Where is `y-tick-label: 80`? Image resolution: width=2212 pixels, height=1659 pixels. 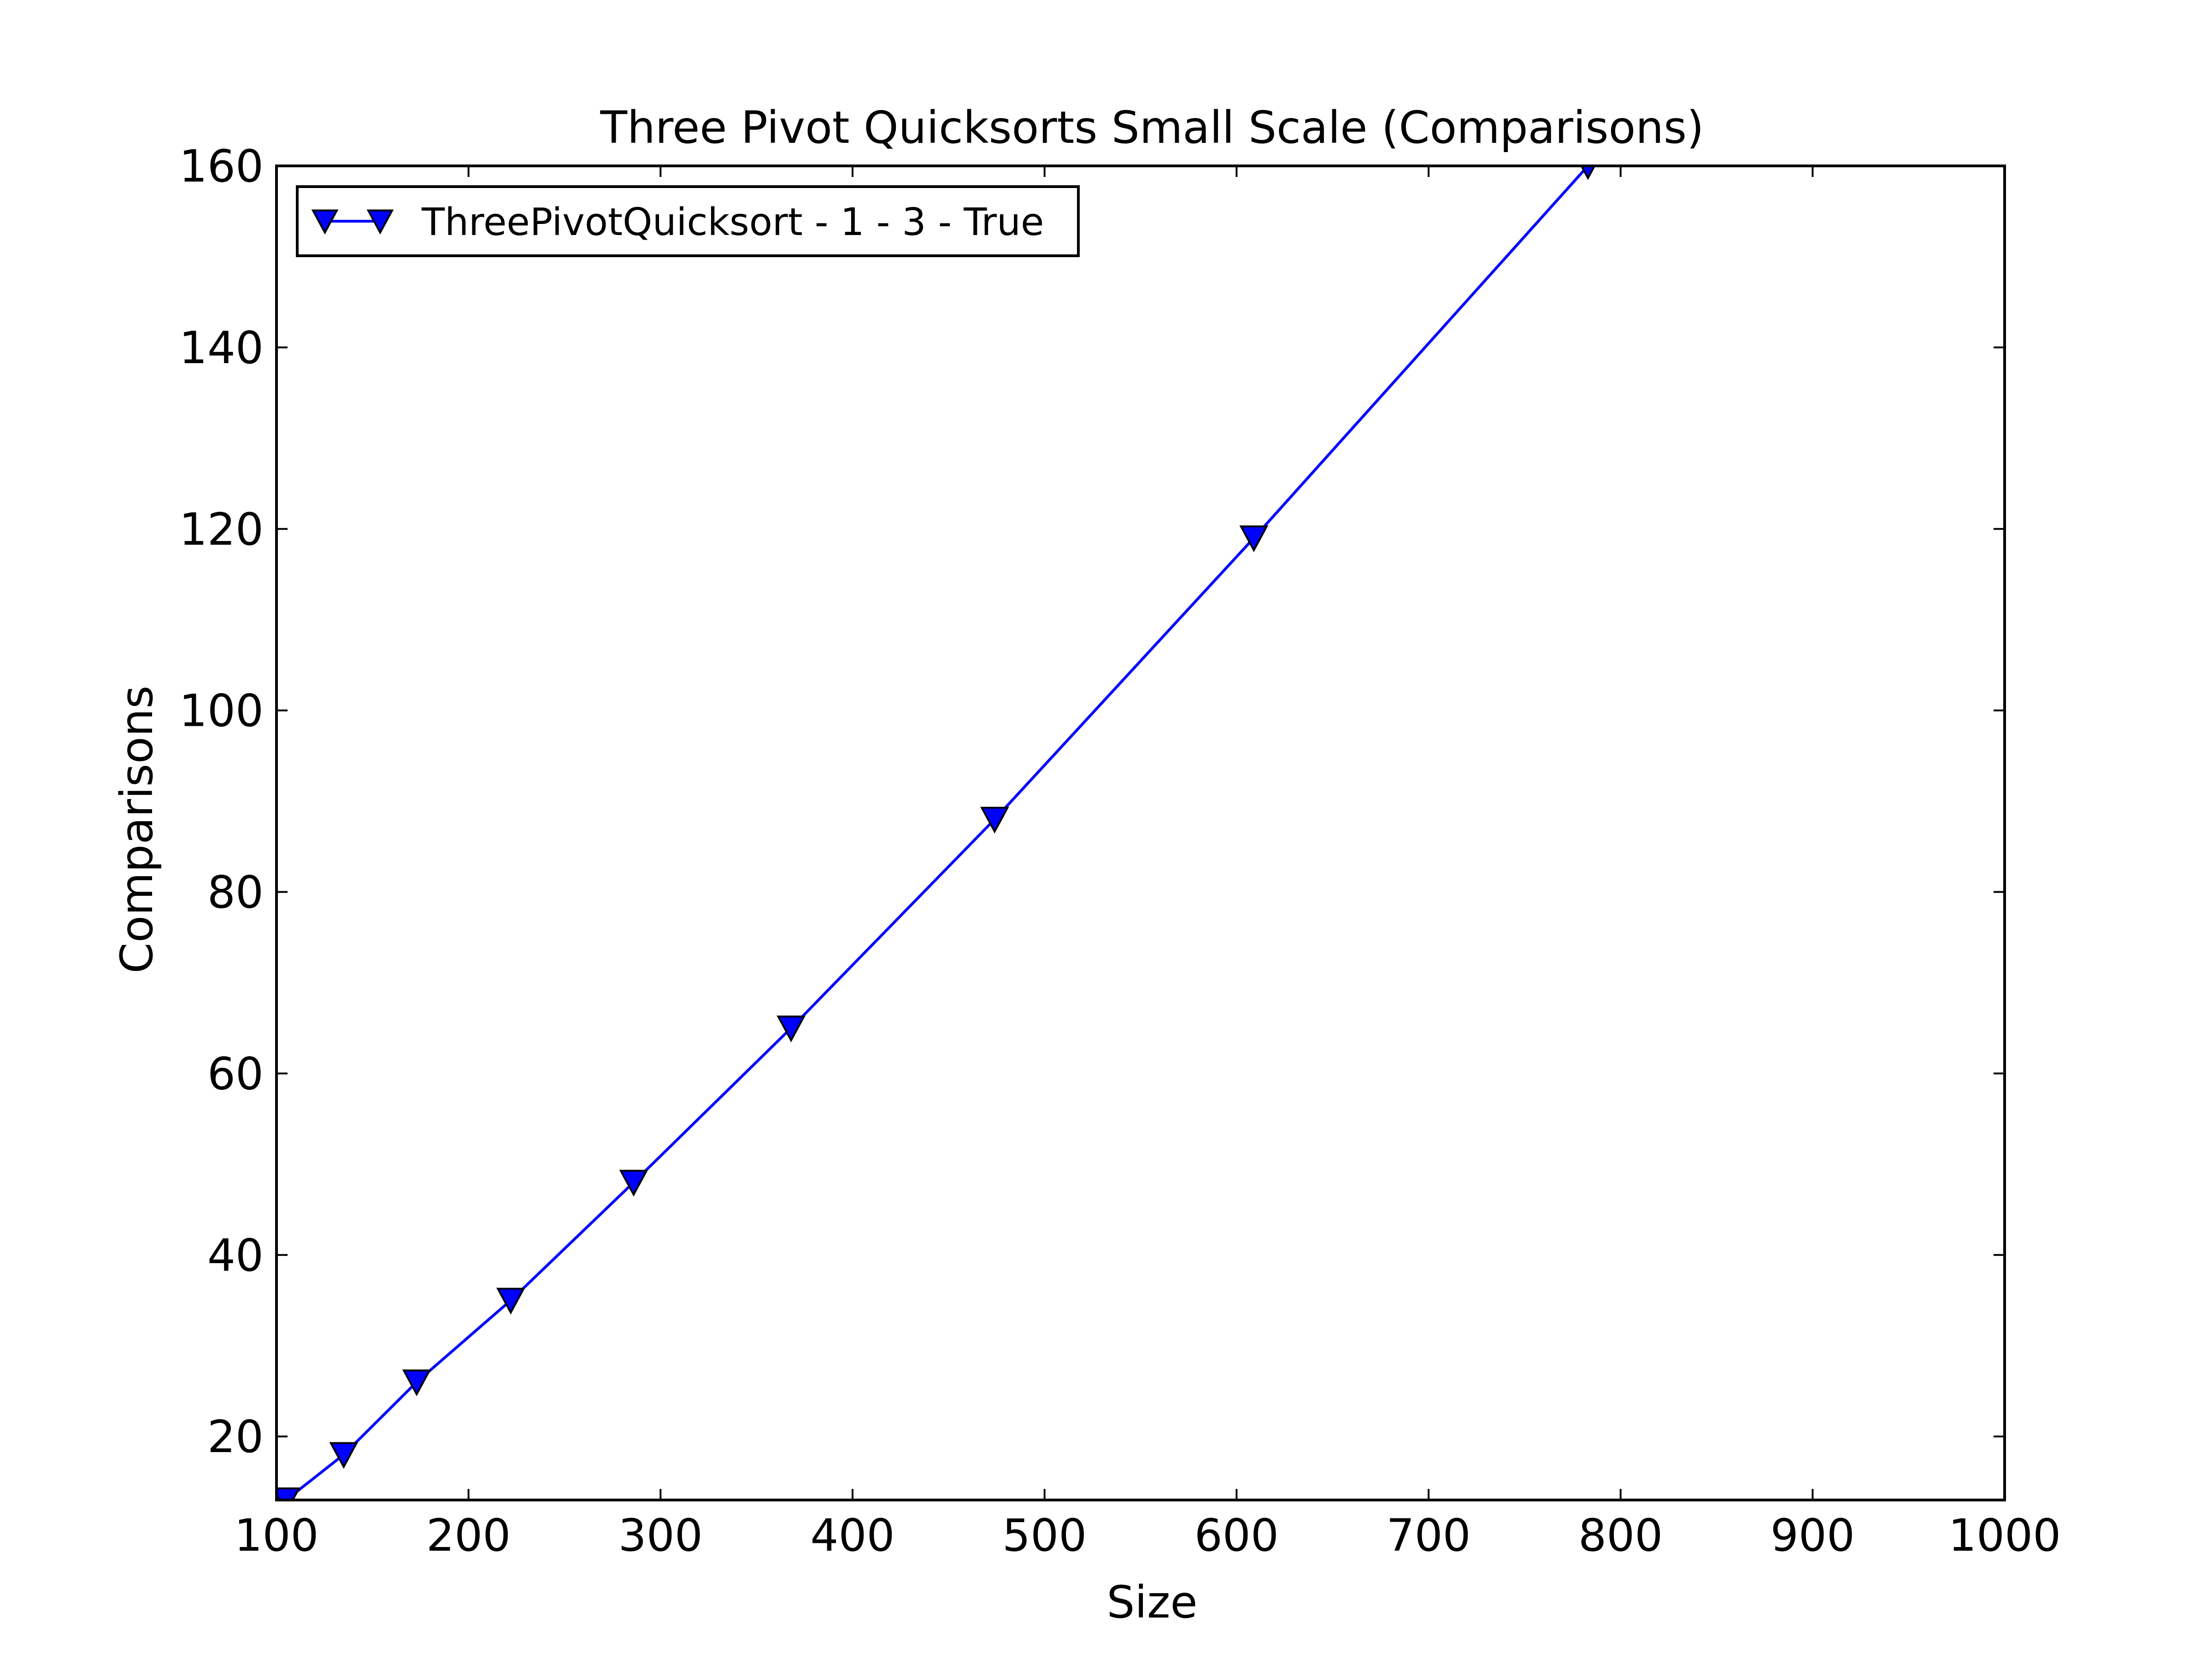
y-tick-label: 80 is located at coordinates (235, 892).